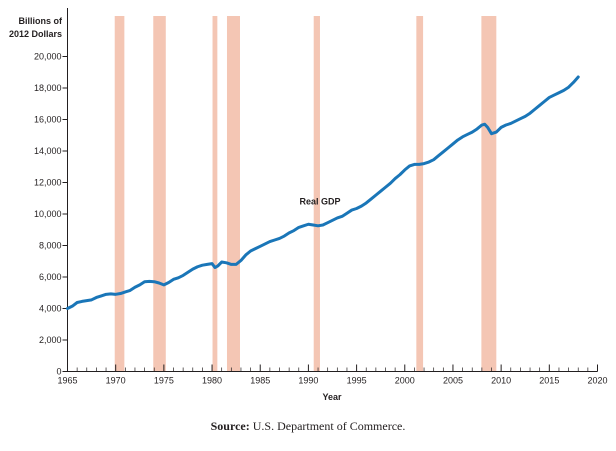  I want to click on x-tick-label-1970: 1970, so click(116, 381).